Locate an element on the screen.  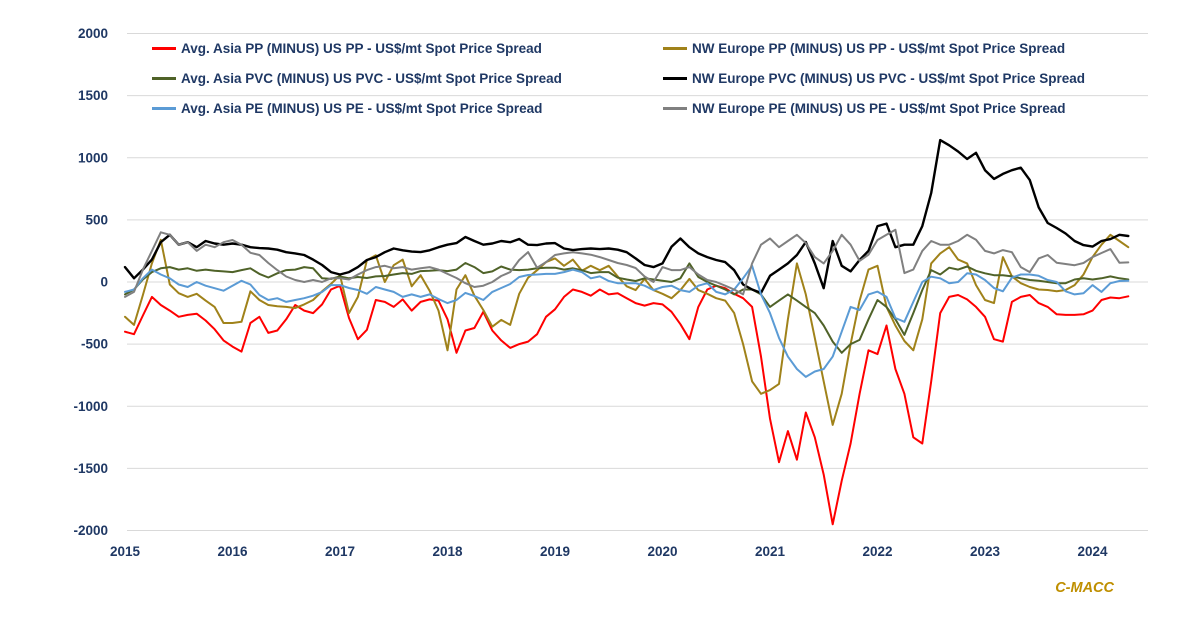
y-tick-label: -1000 is located at coordinates (90, 406).